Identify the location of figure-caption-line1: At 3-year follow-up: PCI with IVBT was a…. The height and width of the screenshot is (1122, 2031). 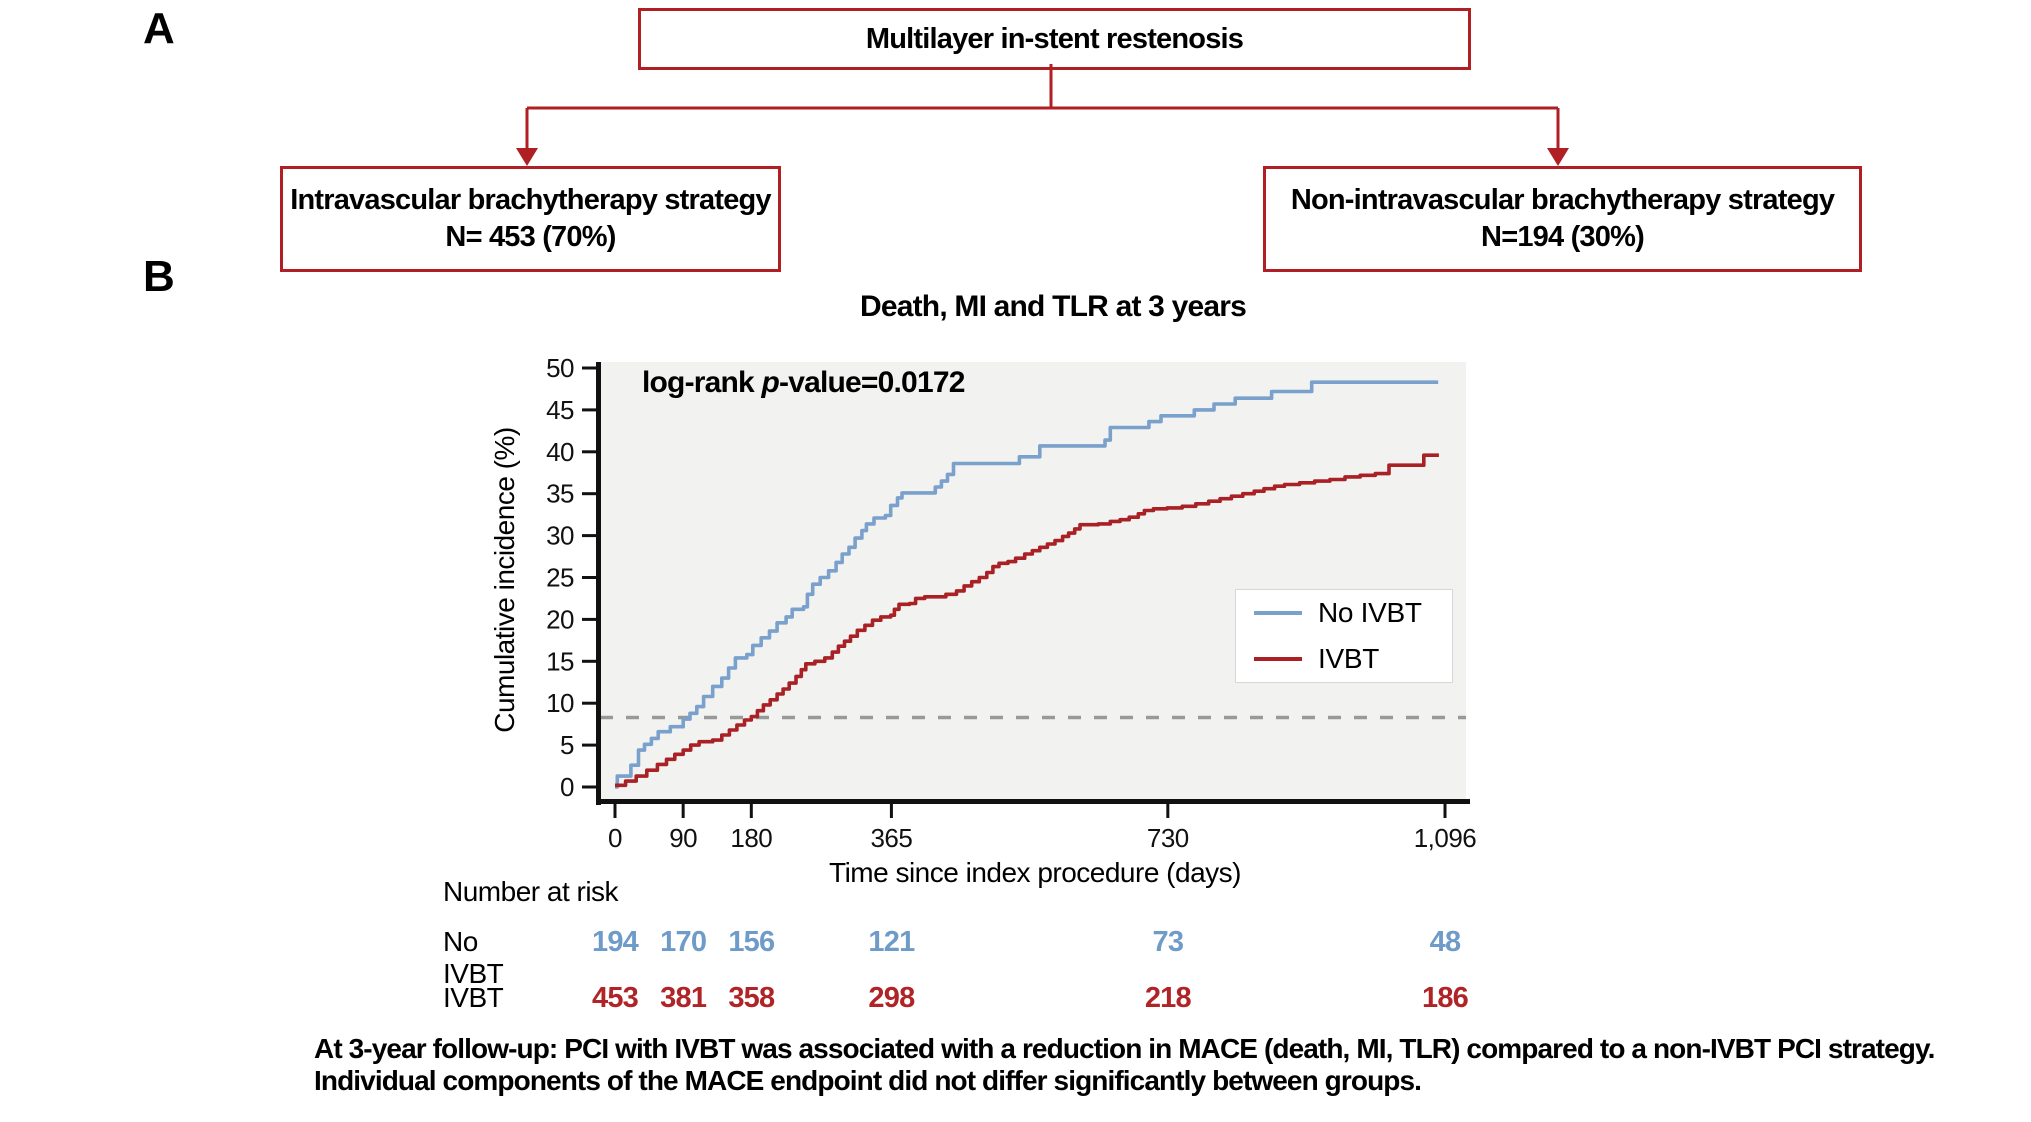
(1124, 1048).